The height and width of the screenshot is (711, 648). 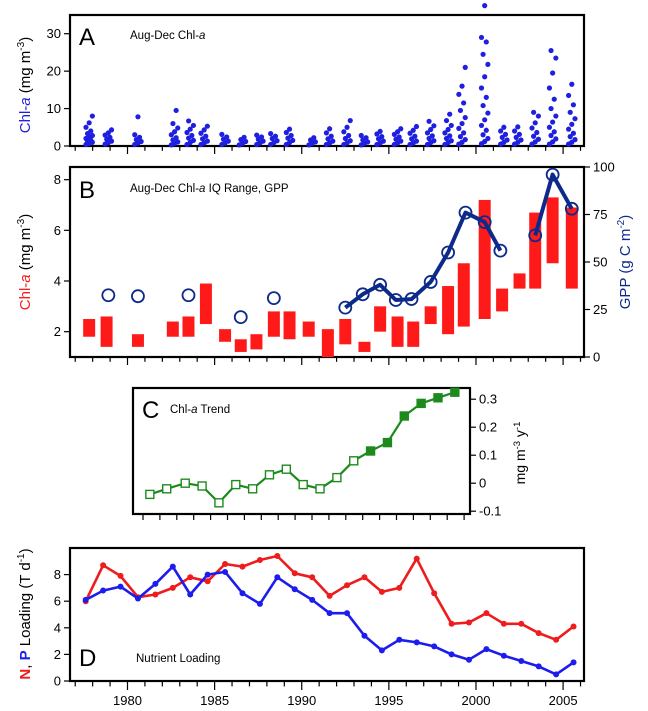 I want to click on panel-c-title: Chl-a Trend, so click(x=200, y=410).